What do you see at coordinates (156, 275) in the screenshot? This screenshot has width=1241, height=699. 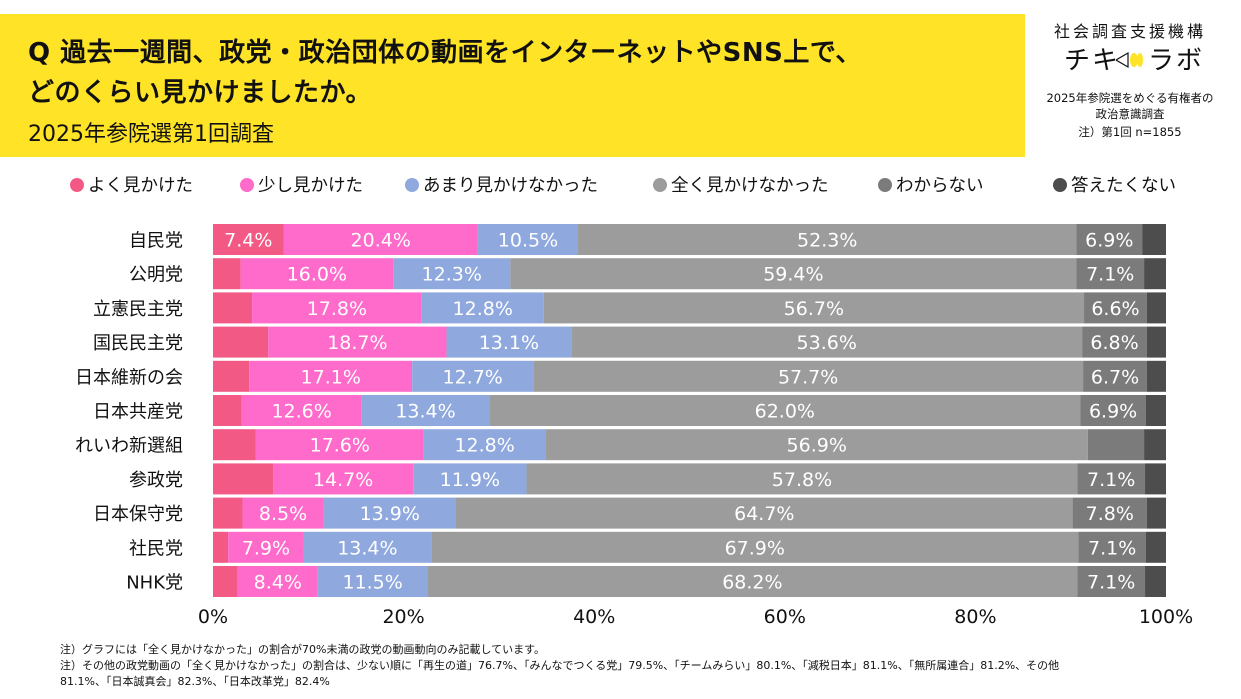 I see `category-label: 公明党` at bounding box center [156, 275].